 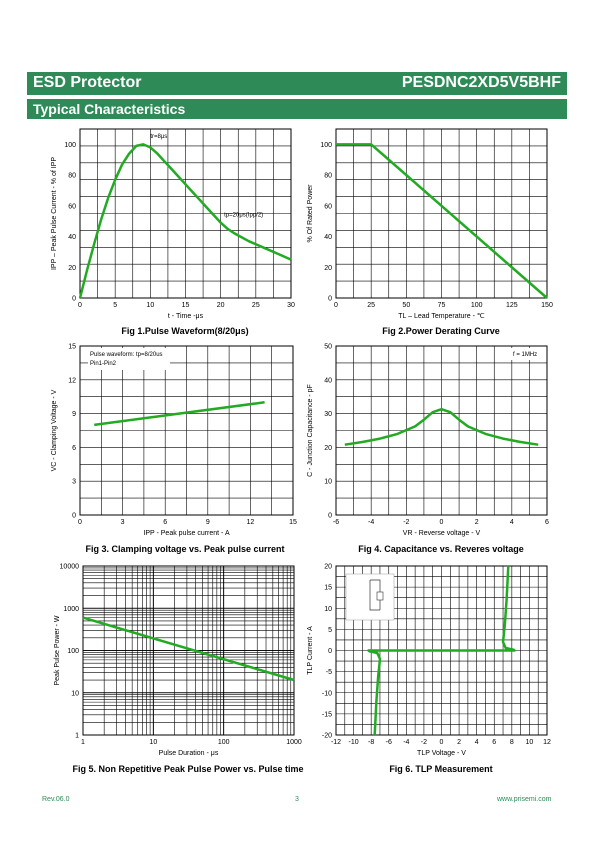 What do you see at coordinates (186, 316) in the screenshot?
I see `x-axis-label: t - Time -μs` at bounding box center [186, 316].